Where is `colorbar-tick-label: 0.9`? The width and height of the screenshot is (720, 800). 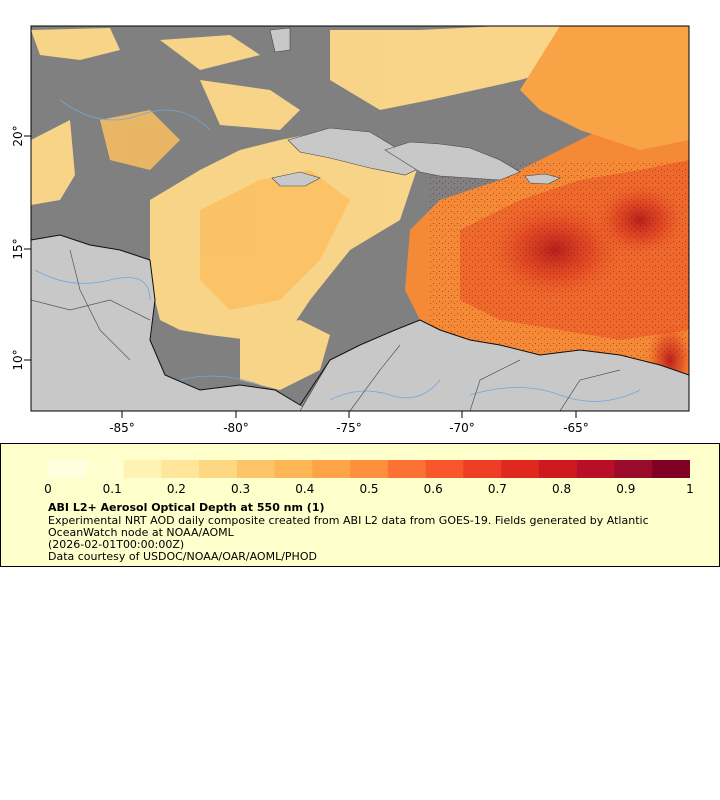 colorbar-tick-label: 0.9 is located at coordinates (626, 489).